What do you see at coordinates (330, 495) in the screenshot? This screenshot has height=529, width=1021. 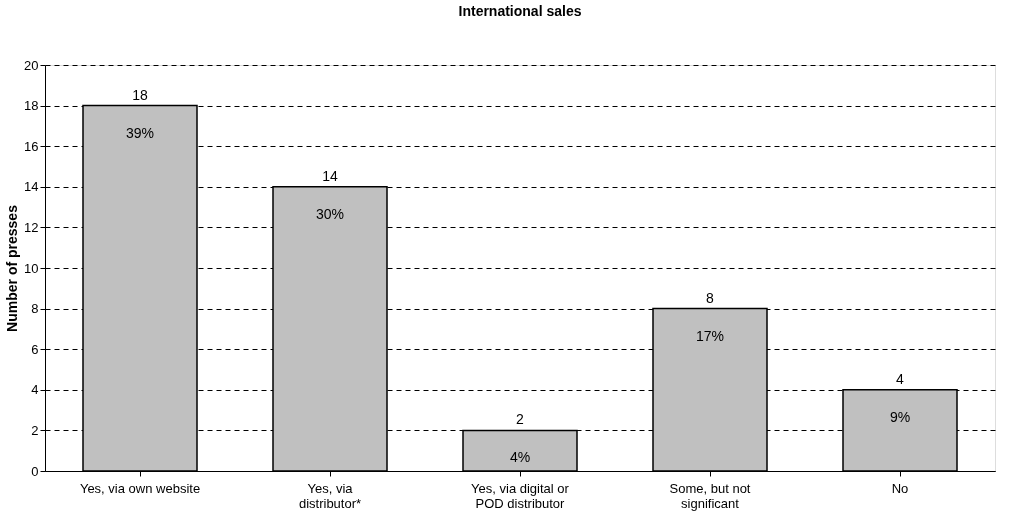 I see `x-tick-label: Yes, via distributor*` at bounding box center [330, 495].